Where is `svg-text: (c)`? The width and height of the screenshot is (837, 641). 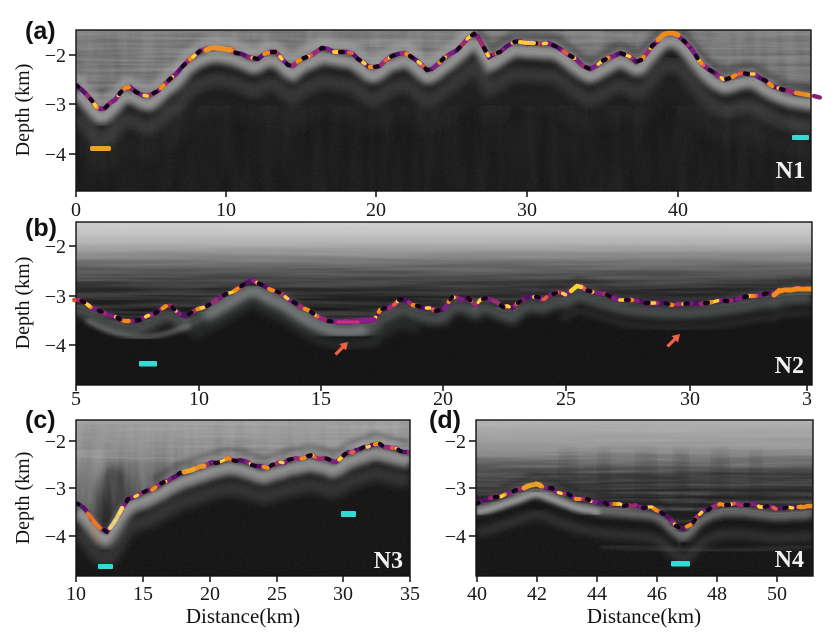 svg-text: (c) is located at coordinates (40, 420).